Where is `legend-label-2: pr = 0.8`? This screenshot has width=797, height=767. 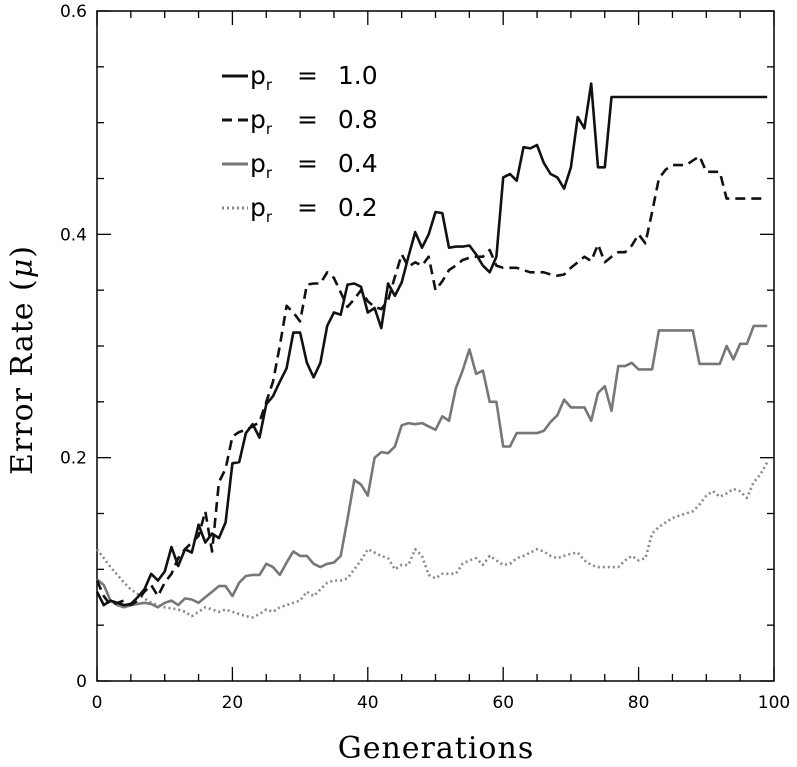
legend-label-2: pr = 0.8 is located at coordinates (314, 121).